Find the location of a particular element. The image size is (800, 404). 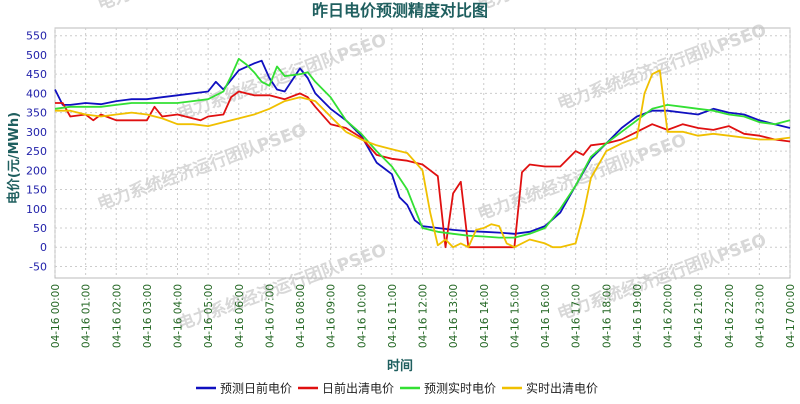

x-tick-label: 04-16 15:00 is located at coordinates (515, 316).